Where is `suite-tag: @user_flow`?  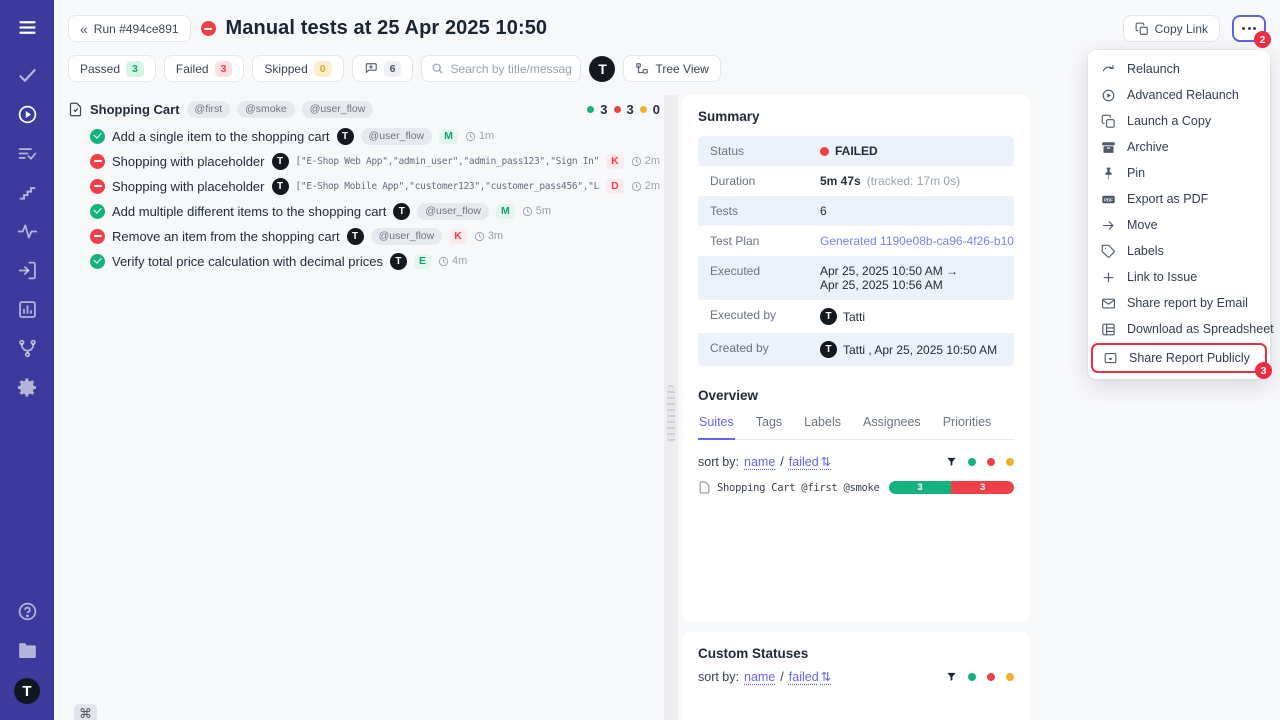 suite-tag: @user_flow is located at coordinates (337, 109).